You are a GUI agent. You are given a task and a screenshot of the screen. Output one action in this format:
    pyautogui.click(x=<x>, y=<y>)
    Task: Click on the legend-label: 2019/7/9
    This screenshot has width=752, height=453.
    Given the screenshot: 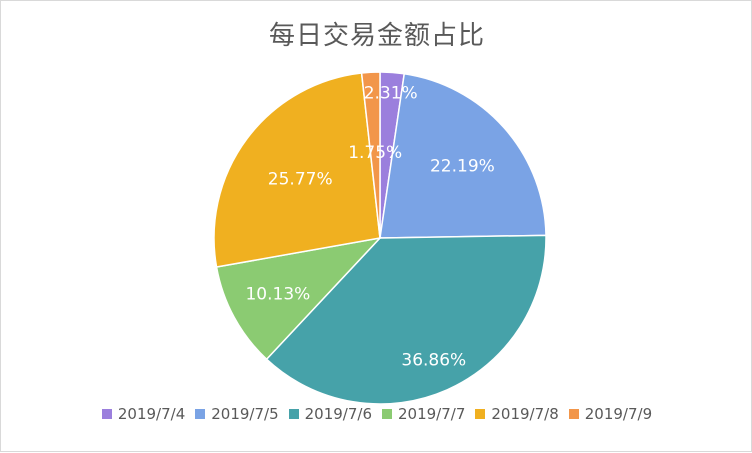 What is the action you would take?
    pyautogui.click(x=618, y=414)
    